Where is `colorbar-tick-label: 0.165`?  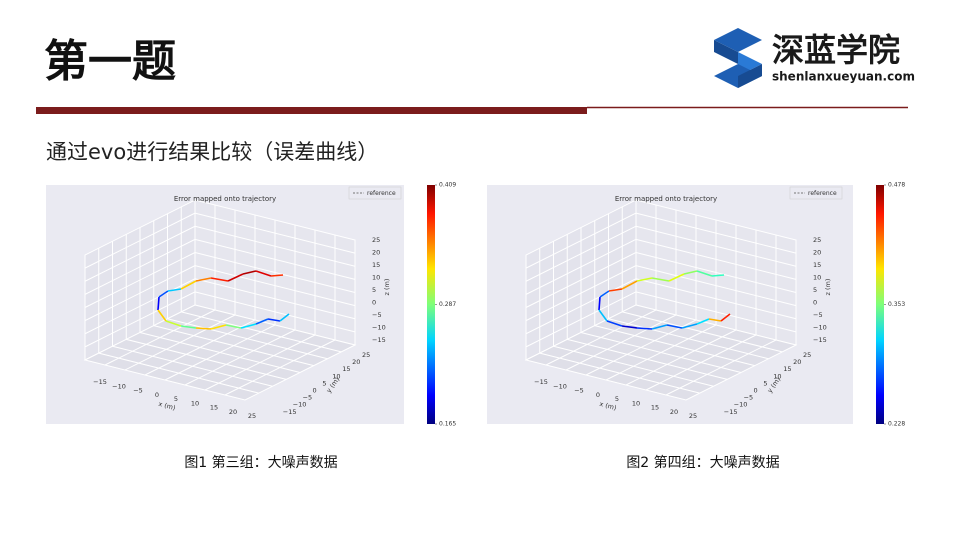
colorbar-tick-label: 0.165 is located at coordinates (447, 424).